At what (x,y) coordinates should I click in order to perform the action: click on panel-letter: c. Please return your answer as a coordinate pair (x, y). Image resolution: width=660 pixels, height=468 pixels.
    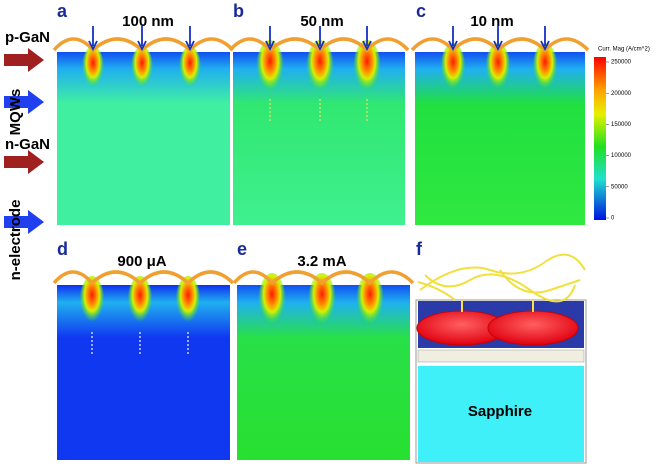
    Looking at the image, I should click on (421, 11).